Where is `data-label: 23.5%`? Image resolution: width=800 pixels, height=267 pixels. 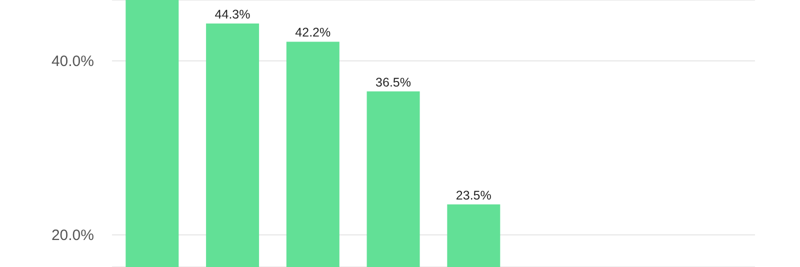 data-label: 23.5% is located at coordinates (474, 195).